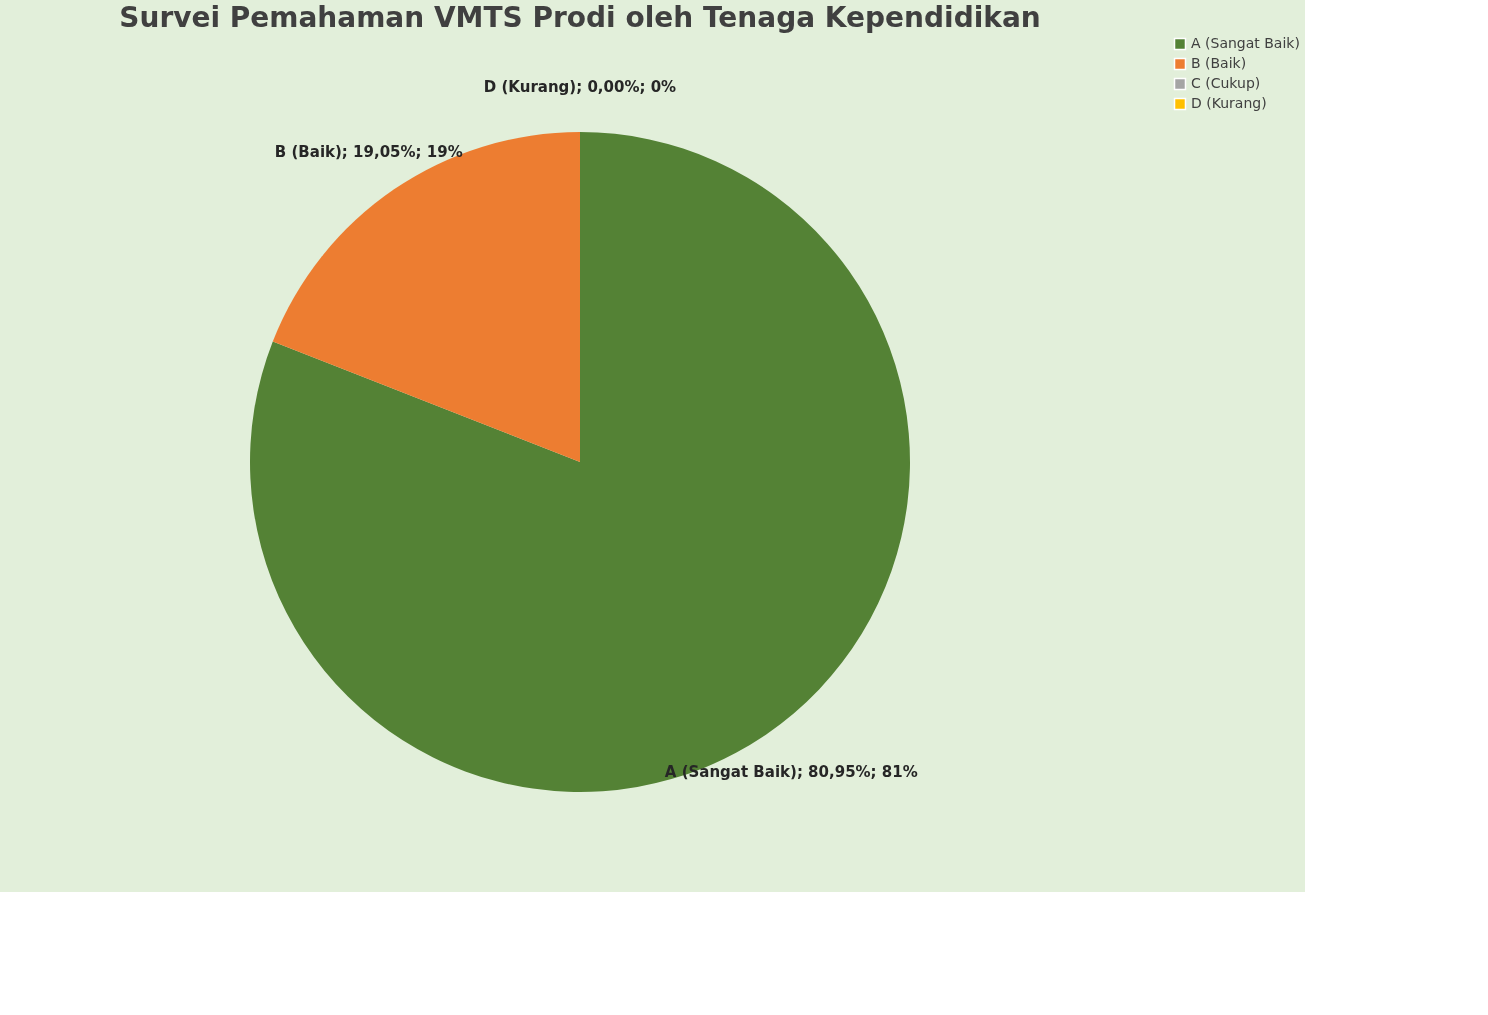 The width and height of the screenshot is (1488, 1015). What do you see at coordinates (1219, 63) in the screenshot?
I see `legend-label: B (Baik)` at bounding box center [1219, 63].